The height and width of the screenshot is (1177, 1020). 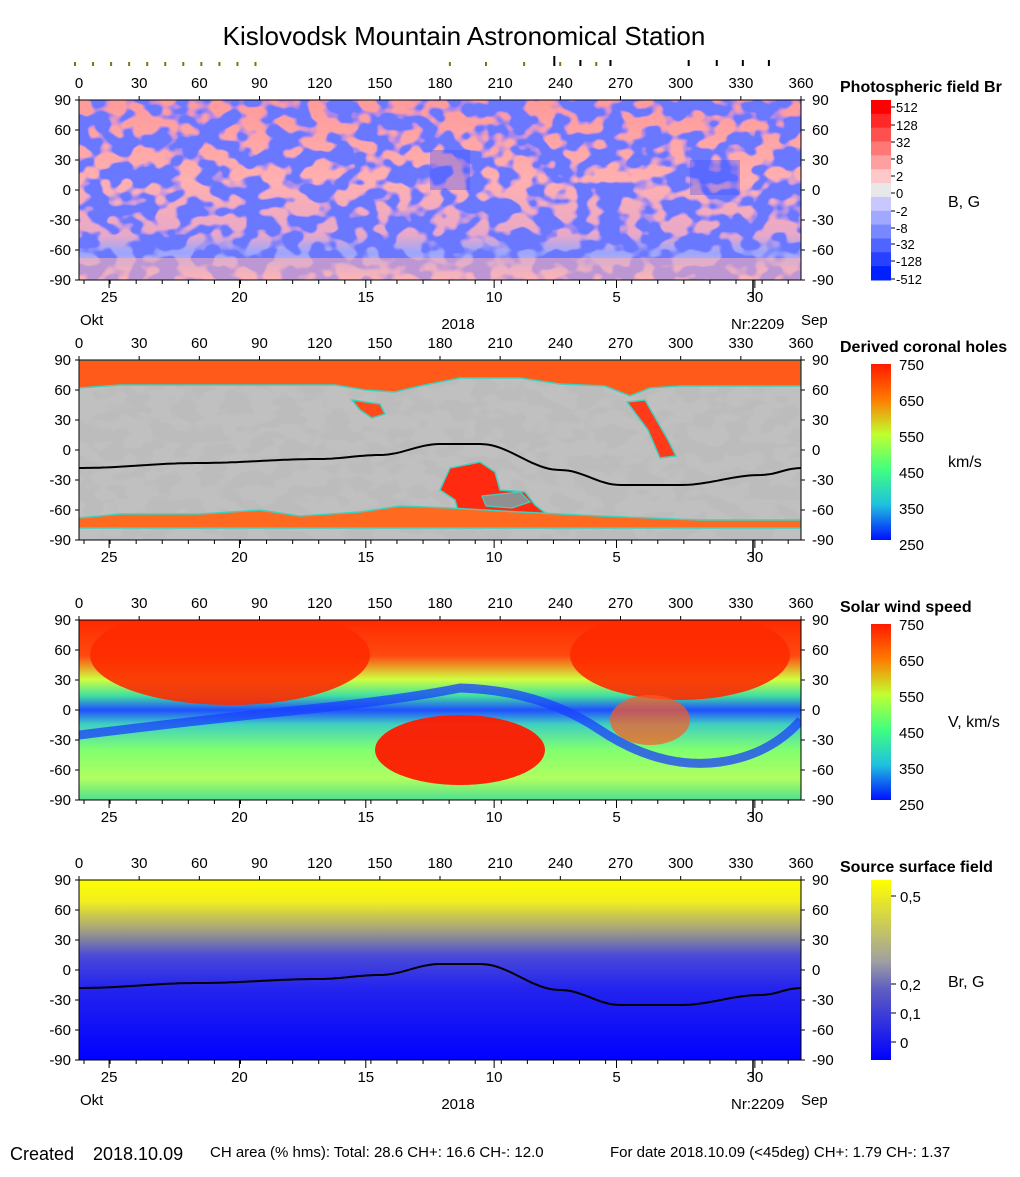 What do you see at coordinates (904, 1043) in the screenshot?
I see `colorbar-tick-label: 0` at bounding box center [904, 1043].